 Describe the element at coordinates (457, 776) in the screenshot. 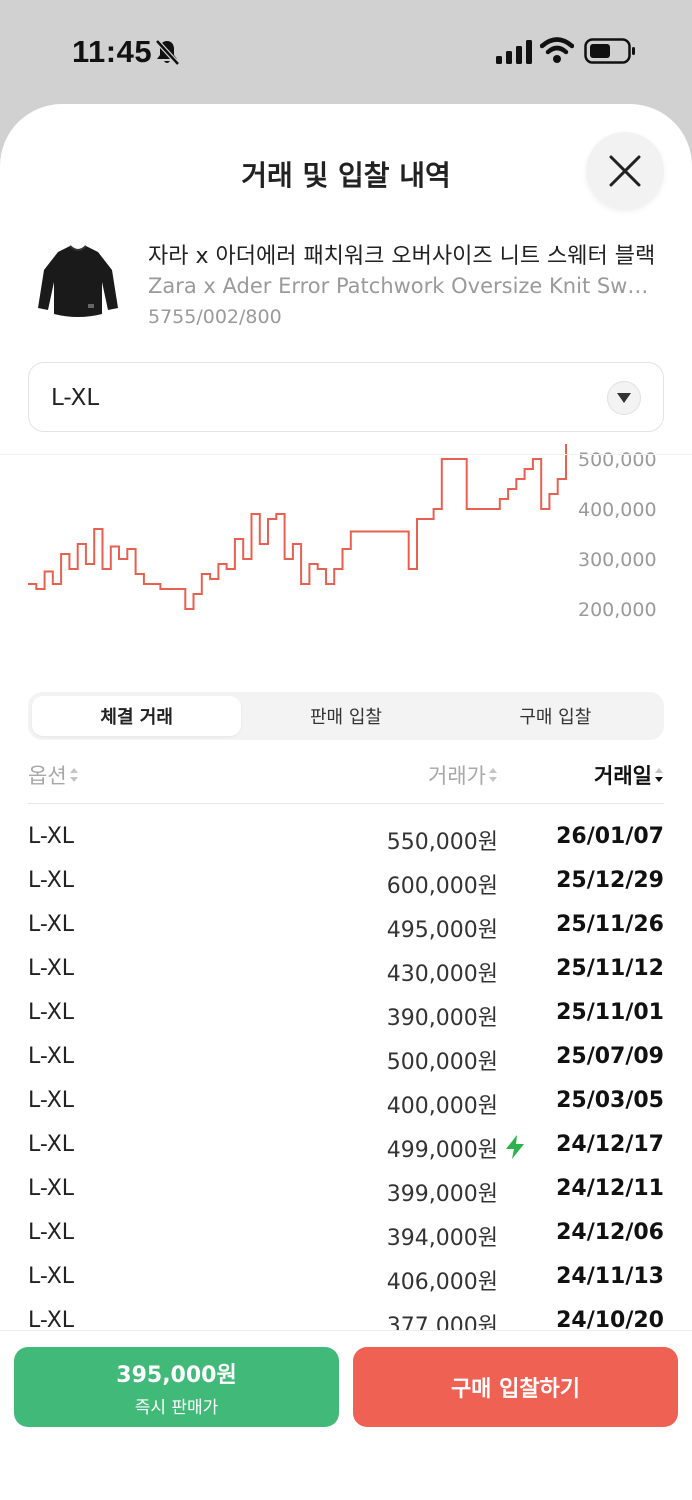

I see `column-header-price-label: 거래가` at that location.